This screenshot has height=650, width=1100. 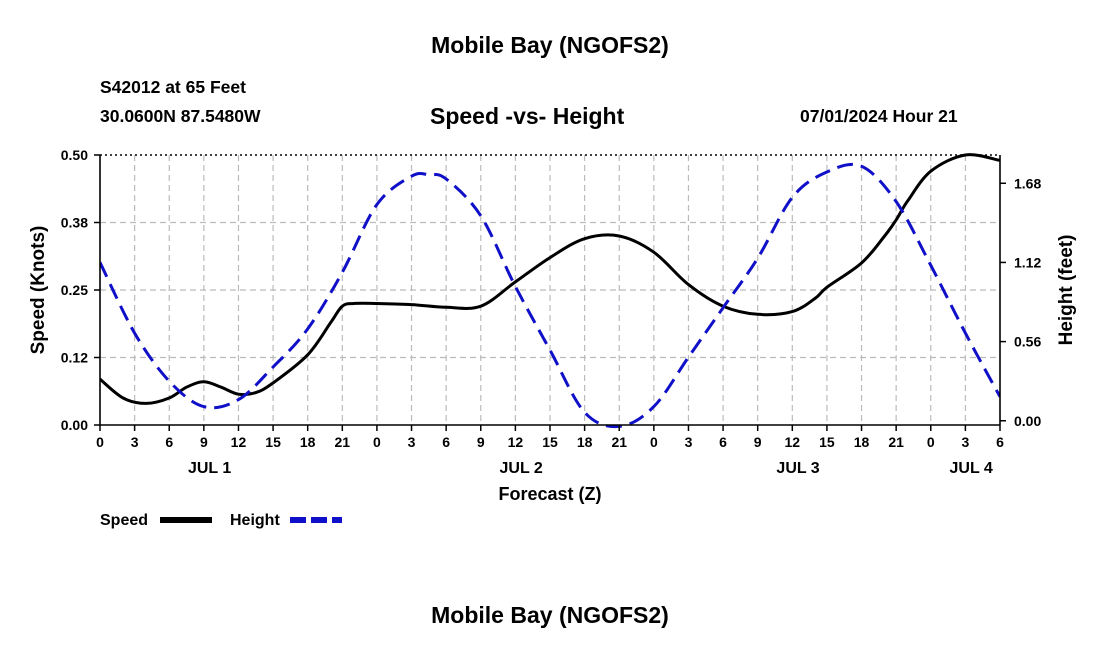 I want to click on y-tick-label: 0.25, so click(x=74, y=290).